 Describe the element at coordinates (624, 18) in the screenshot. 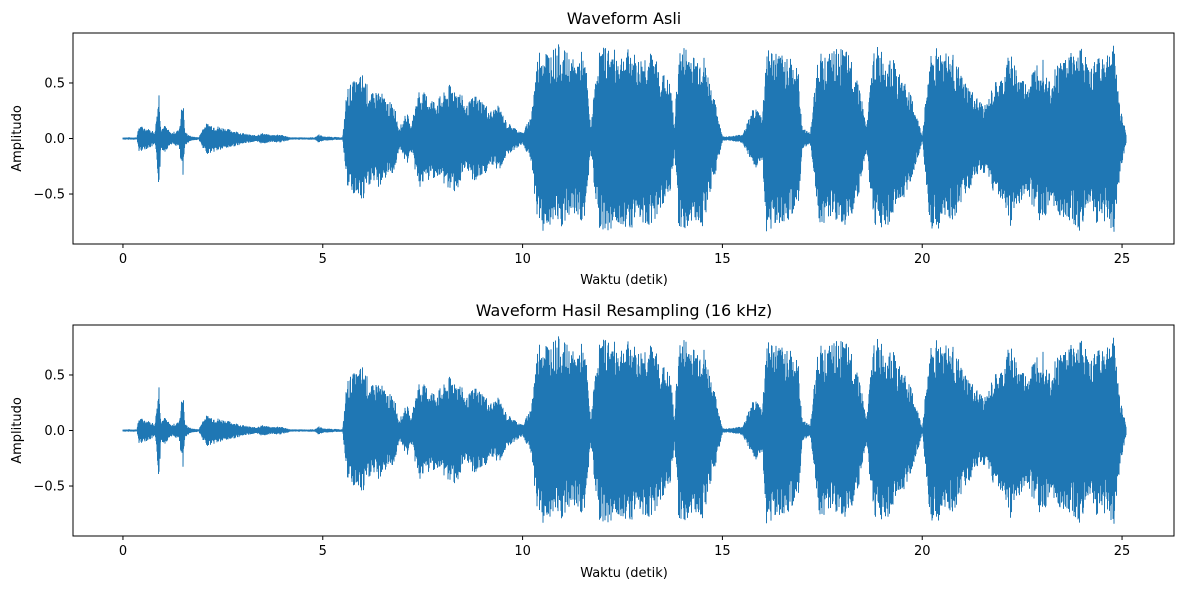

I see `panel-original-title: Waveform Asli` at that location.